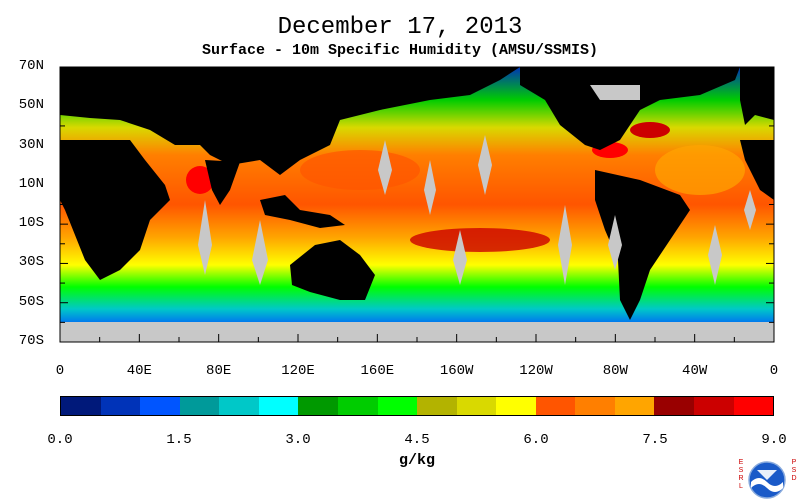 The height and width of the screenshot is (500, 800). Describe the element at coordinates (417, 332) in the screenshot. I see `antarctic-missing-band` at that location.